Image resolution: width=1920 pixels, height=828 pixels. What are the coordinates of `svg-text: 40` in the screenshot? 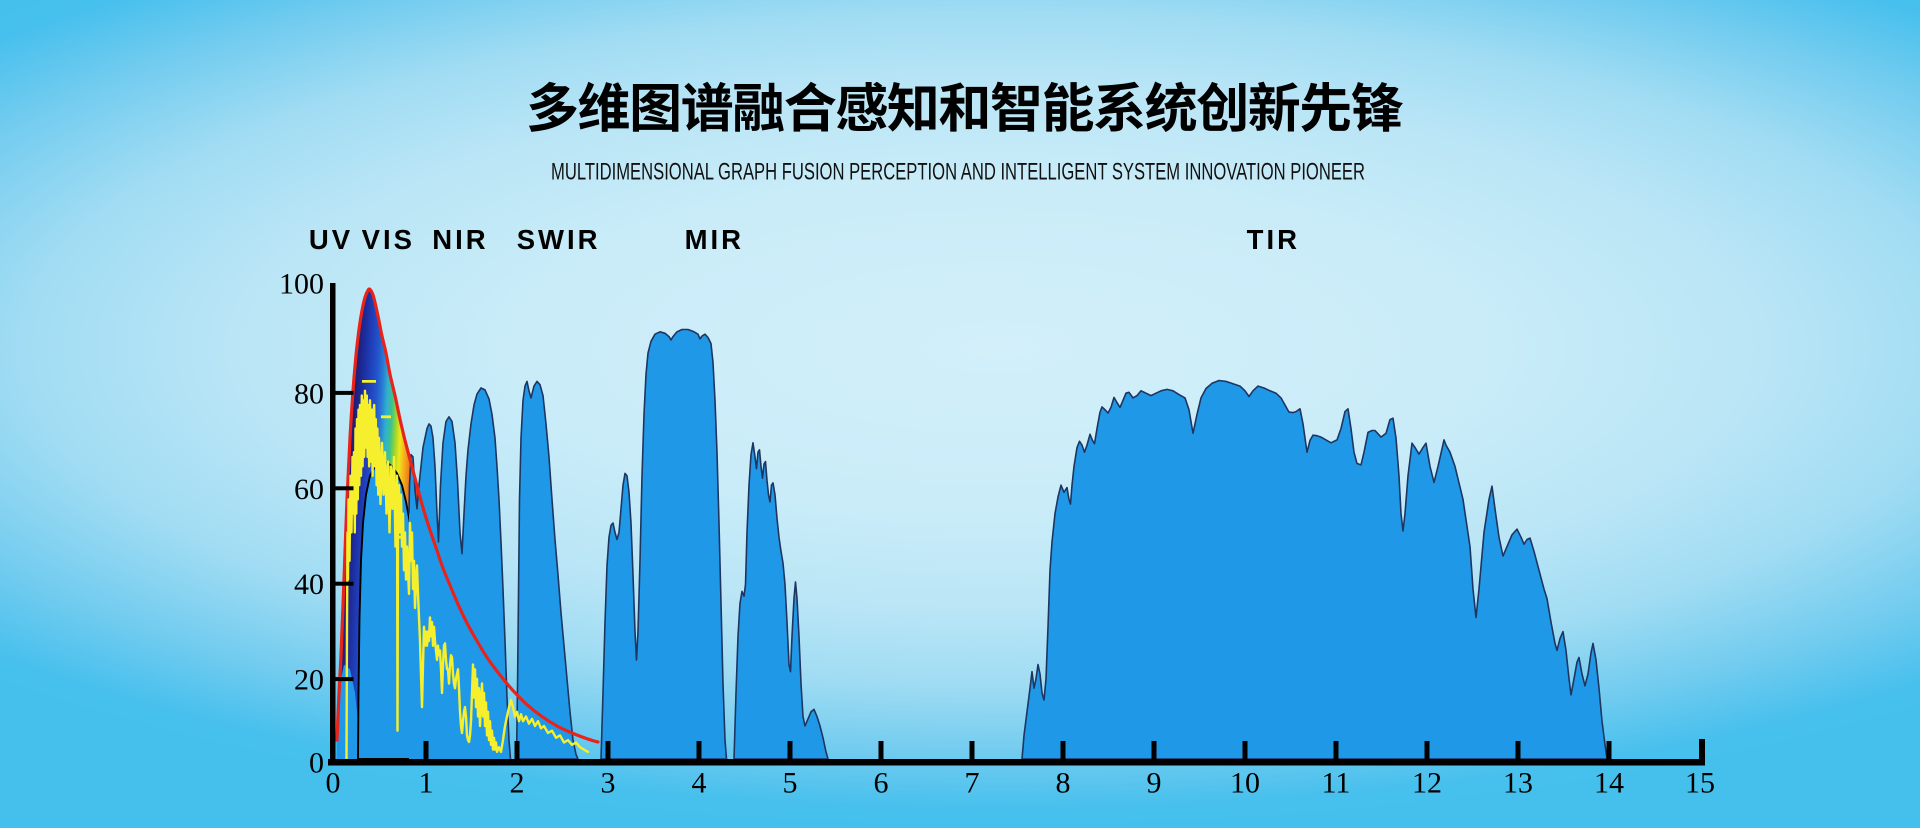 It's located at (309, 584).